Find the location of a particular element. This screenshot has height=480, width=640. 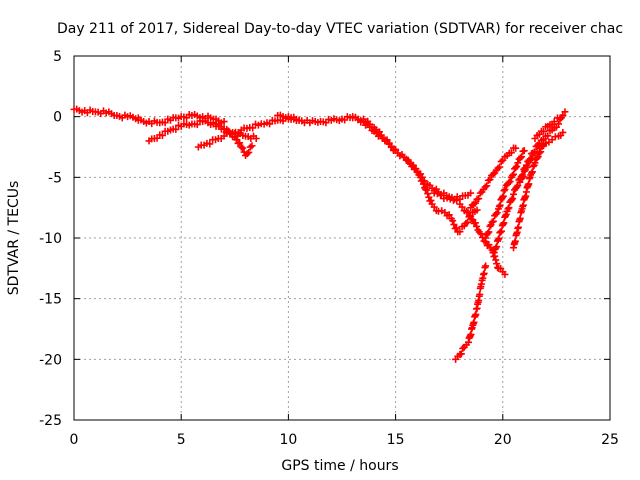

x-tick-label: 25 is located at coordinates (610, 440).